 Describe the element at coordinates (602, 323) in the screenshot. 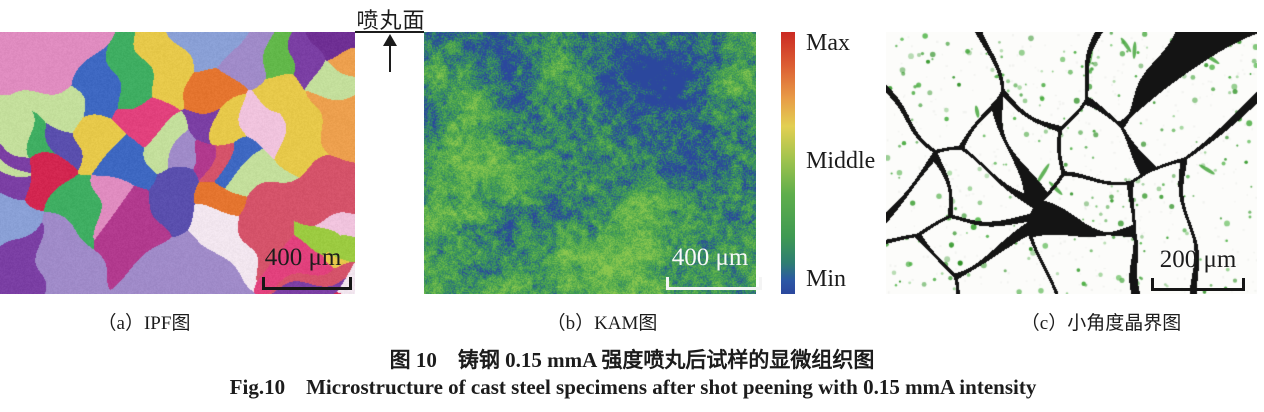

I see `panel-b-caption: （b）KAM图` at that location.